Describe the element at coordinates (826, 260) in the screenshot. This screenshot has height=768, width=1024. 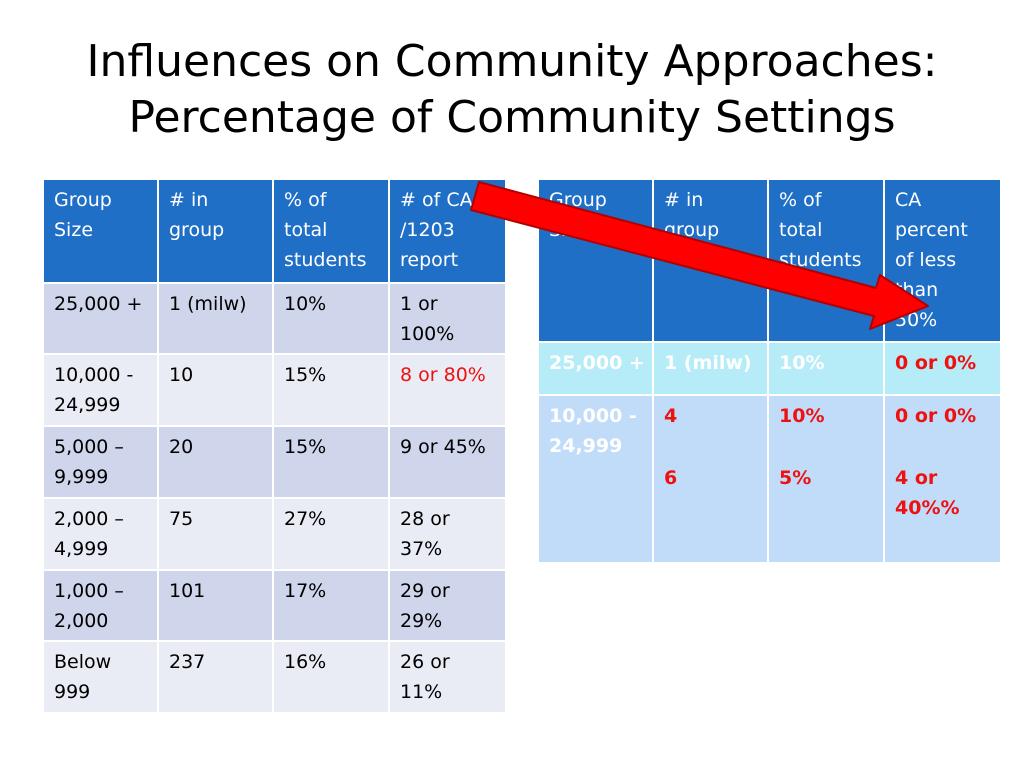
I see `right-header-pct-students: % of total students` at that location.